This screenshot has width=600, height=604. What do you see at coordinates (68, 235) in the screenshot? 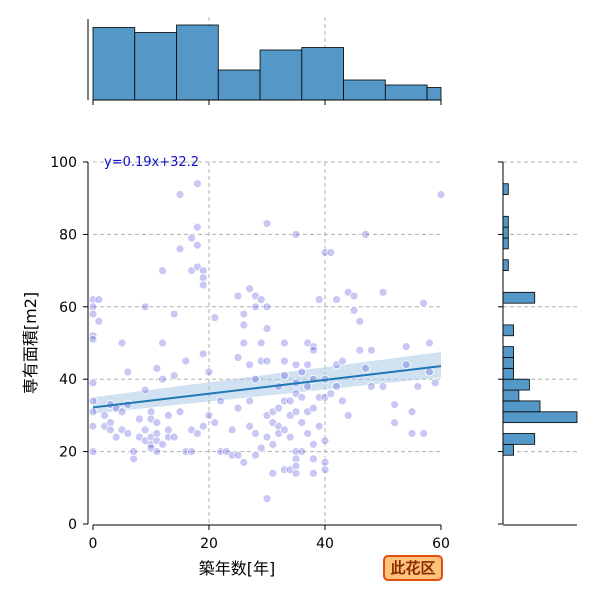
I see `y-tick-label: 80` at bounding box center [68, 235].